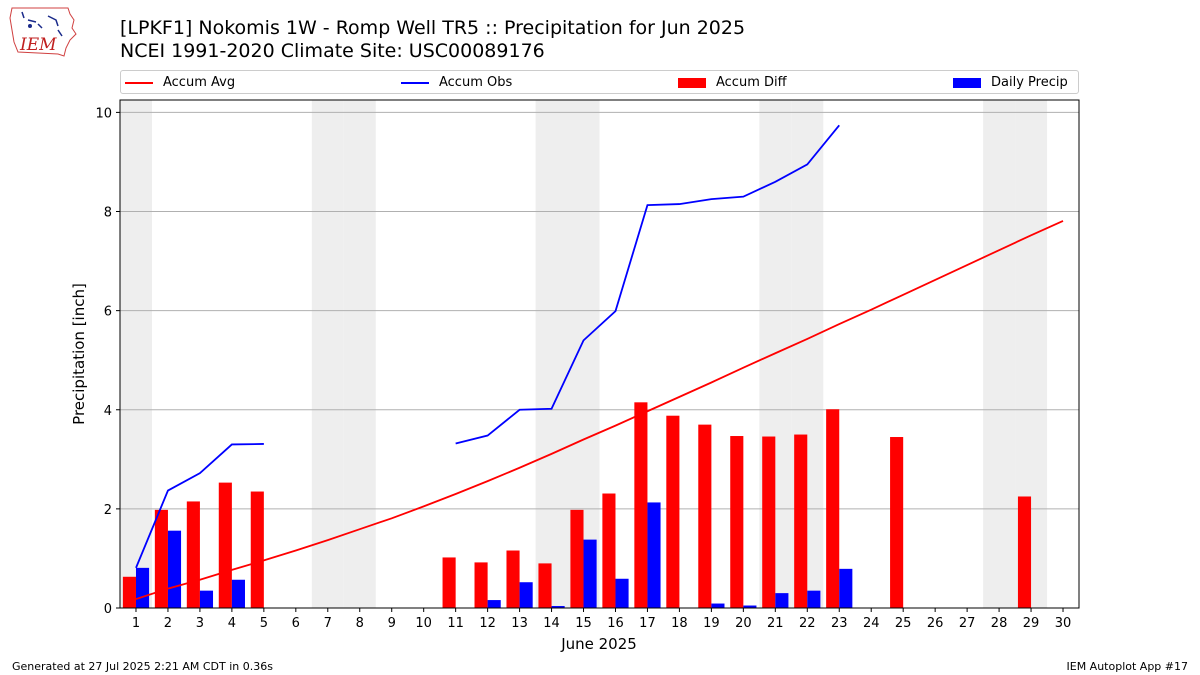  What do you see at coordinates (200, 623) in the screenshot?
I see `x-tick-label-3: 3` at bounding box center [200, 623].